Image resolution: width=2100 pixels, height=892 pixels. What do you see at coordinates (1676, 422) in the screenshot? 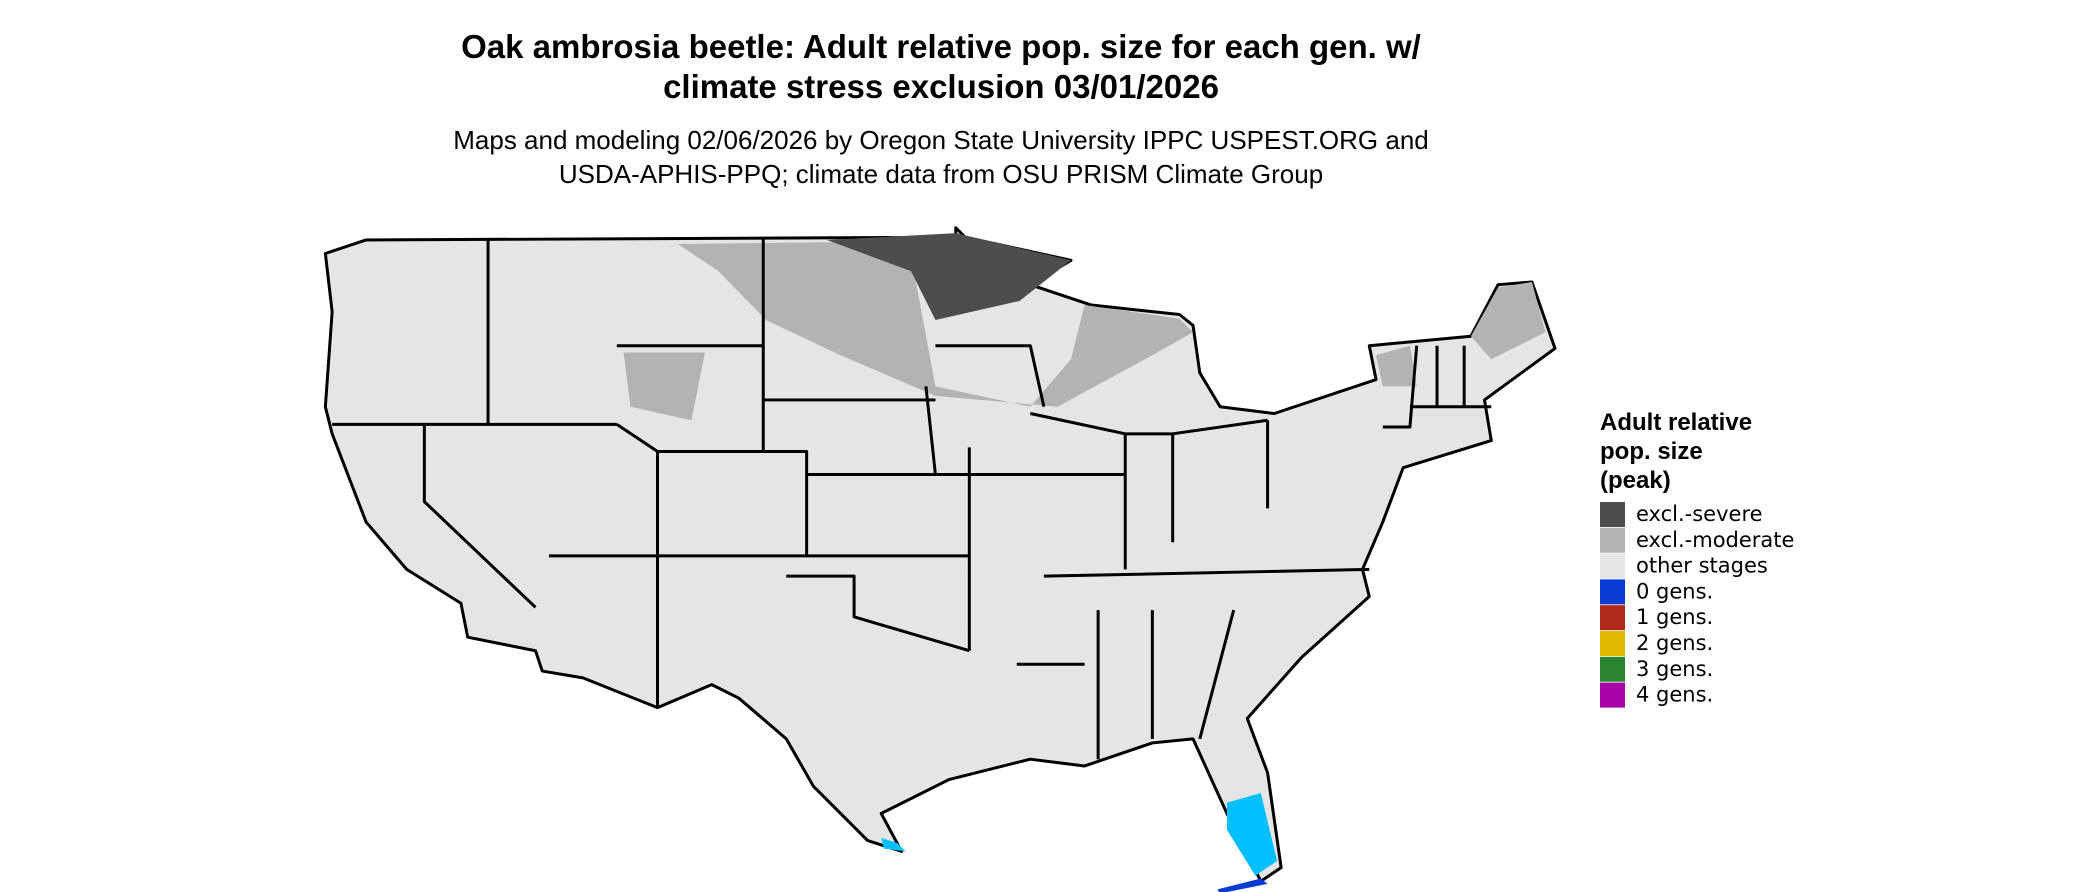
I see `legend-title: Adult relative` at bounding box center [1676, 422].